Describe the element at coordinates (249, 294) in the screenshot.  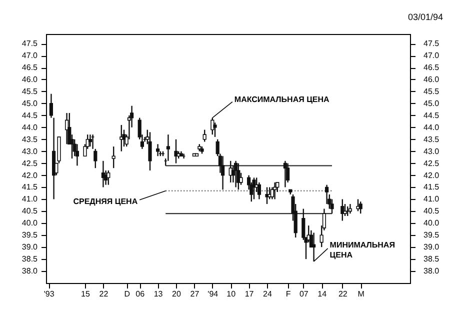
I see `x-tick-label: 17` at that location.